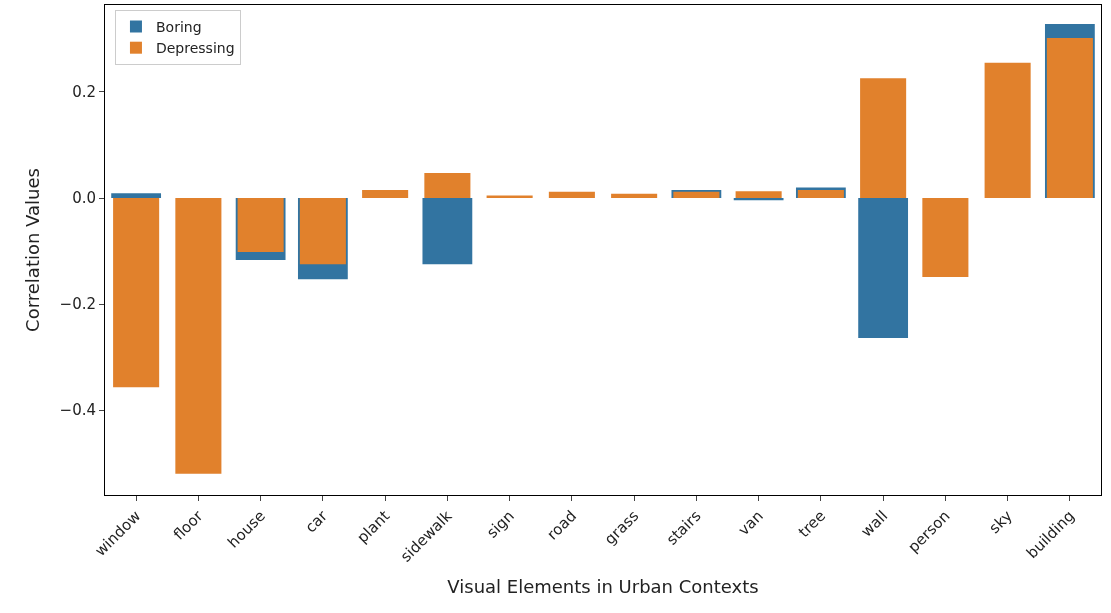 Image resolution: width=1111 pixels, height=613 pixels. What do you see at coordinates (195, 48) in the screenshot?
I see `legend-label: Depressing` at bounding box center [195, 48].